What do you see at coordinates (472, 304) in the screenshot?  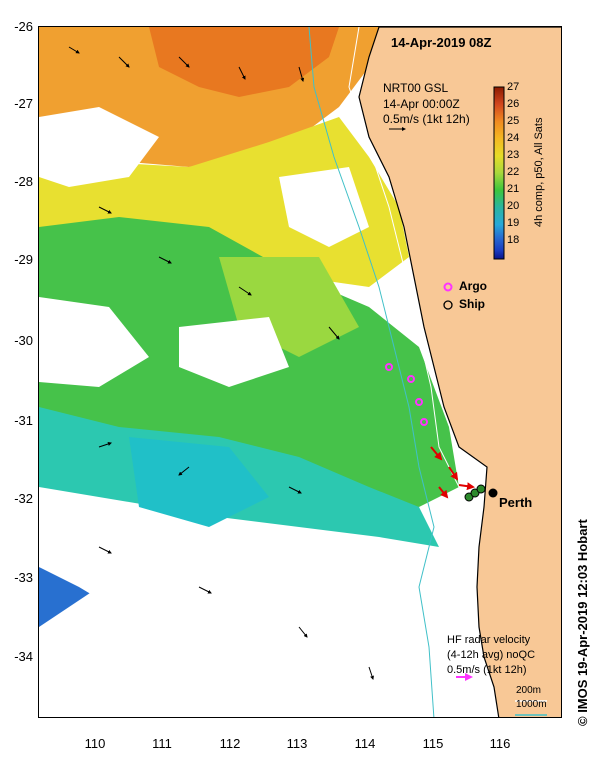 I see `ship-legend-label: Ship` at bounding box center [472, 304].